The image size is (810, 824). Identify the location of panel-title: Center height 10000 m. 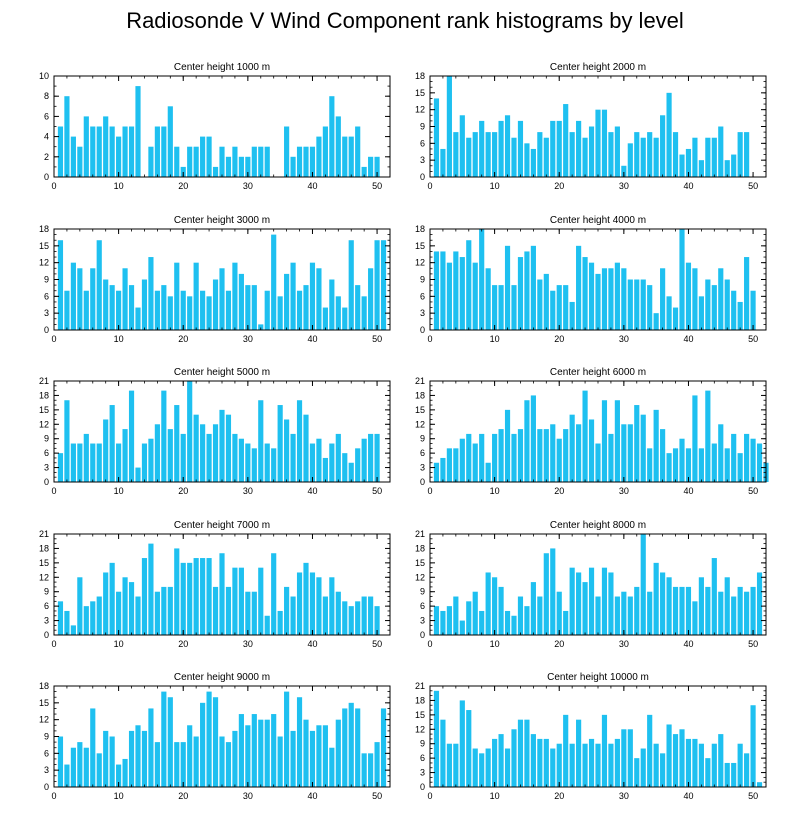
(598, 677).